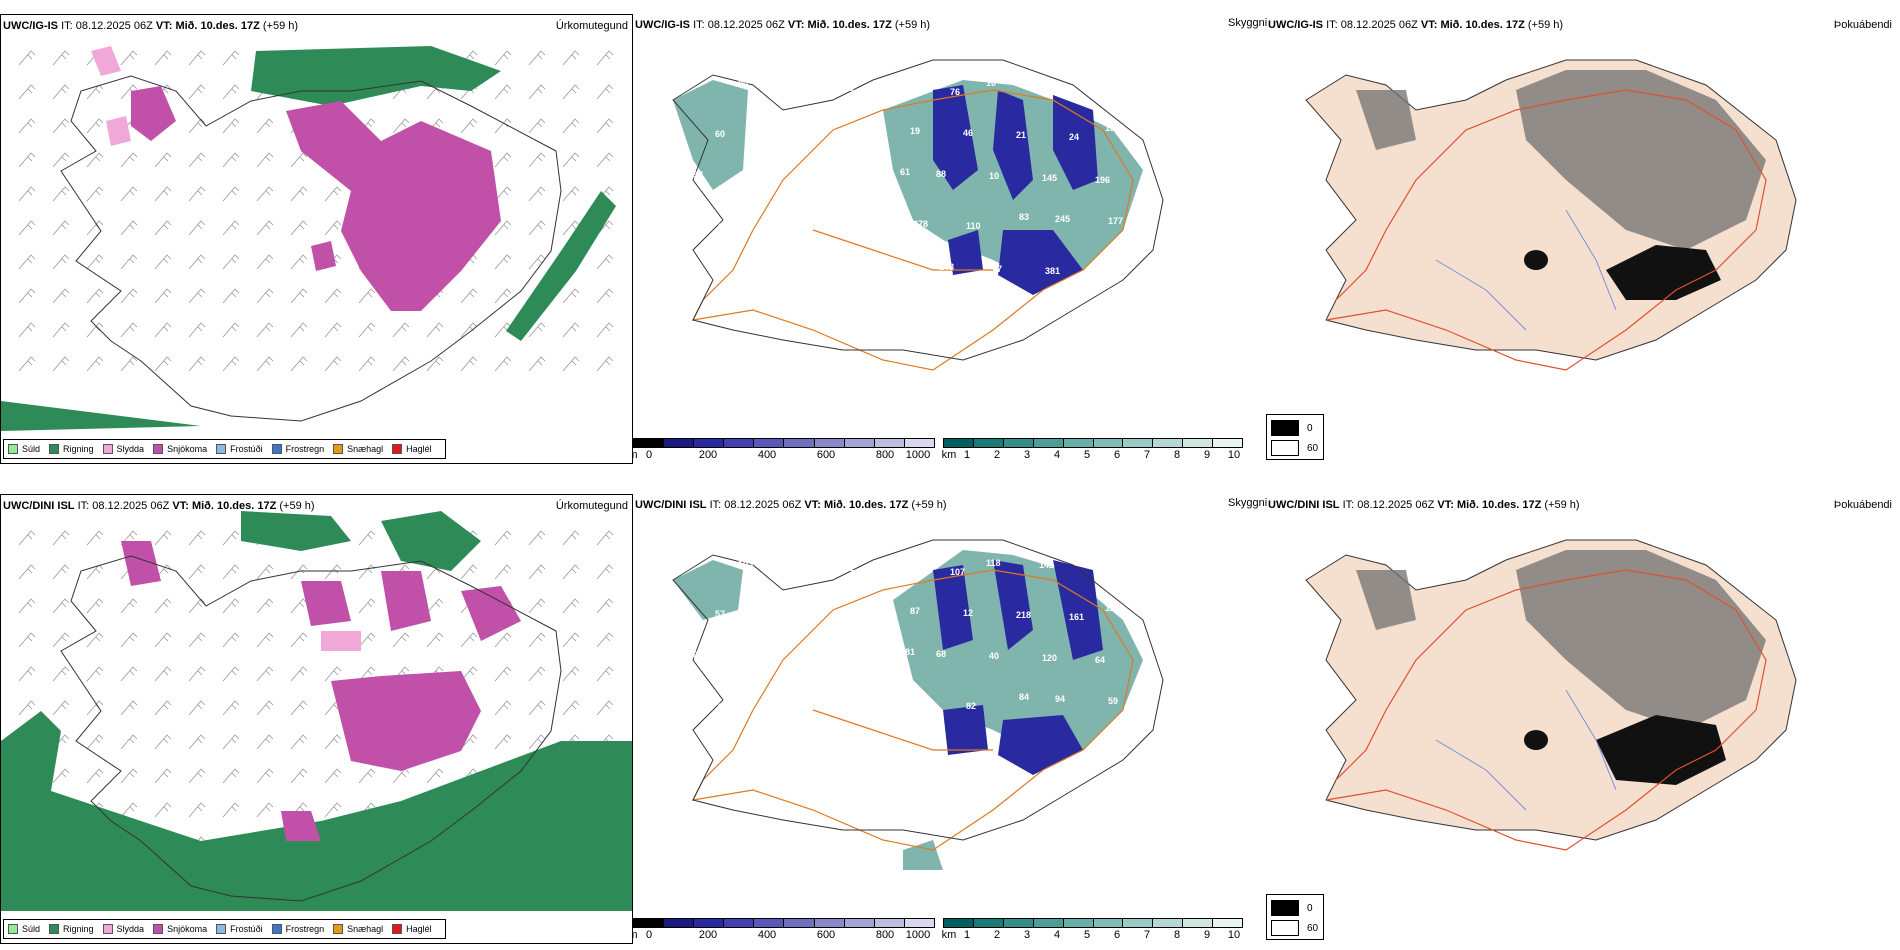 The width and height of the screenshot is (1900, 950). What do you see at coordinates (321, 691) in the screenshot?
I see `snow-area` at bounding box center [321, 691].